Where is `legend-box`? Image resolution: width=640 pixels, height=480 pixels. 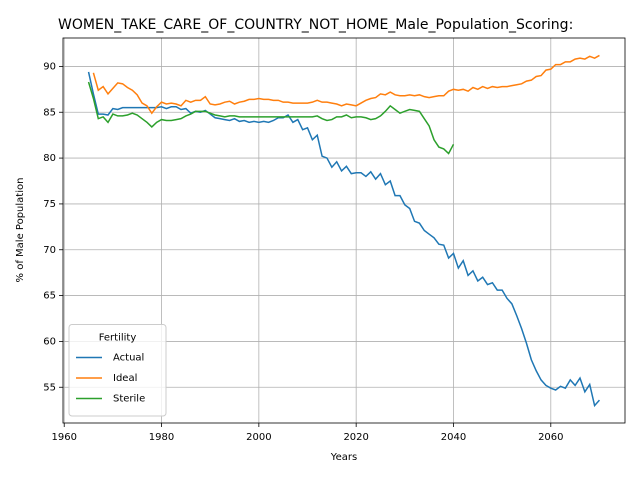 legend-box is located at coordinates (117, 370).